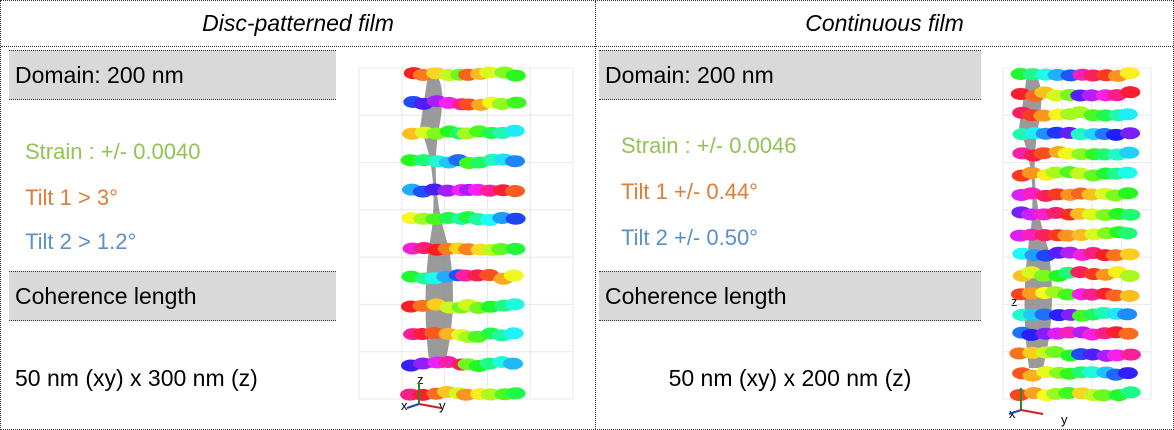 This screenshot has width=1174, height=430. I want to click on domain-render: z x y, so click(466, 239).